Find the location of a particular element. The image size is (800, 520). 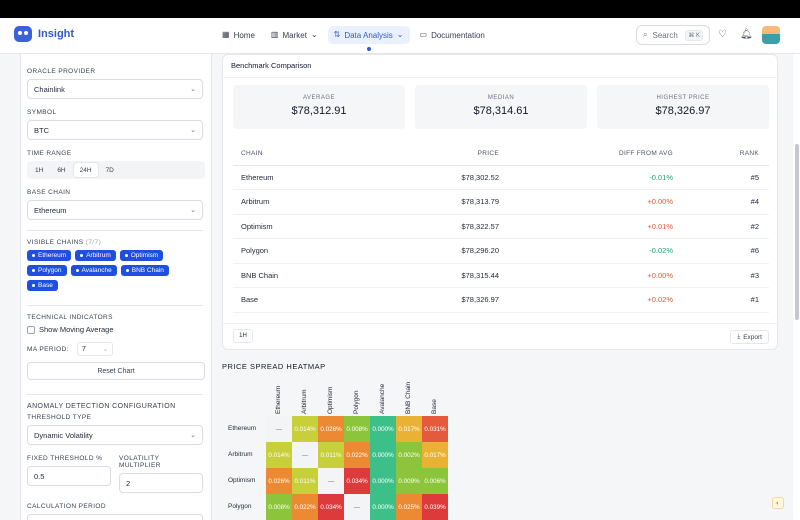

chain-chip: Avalanche is located at coordinates (93, 270).